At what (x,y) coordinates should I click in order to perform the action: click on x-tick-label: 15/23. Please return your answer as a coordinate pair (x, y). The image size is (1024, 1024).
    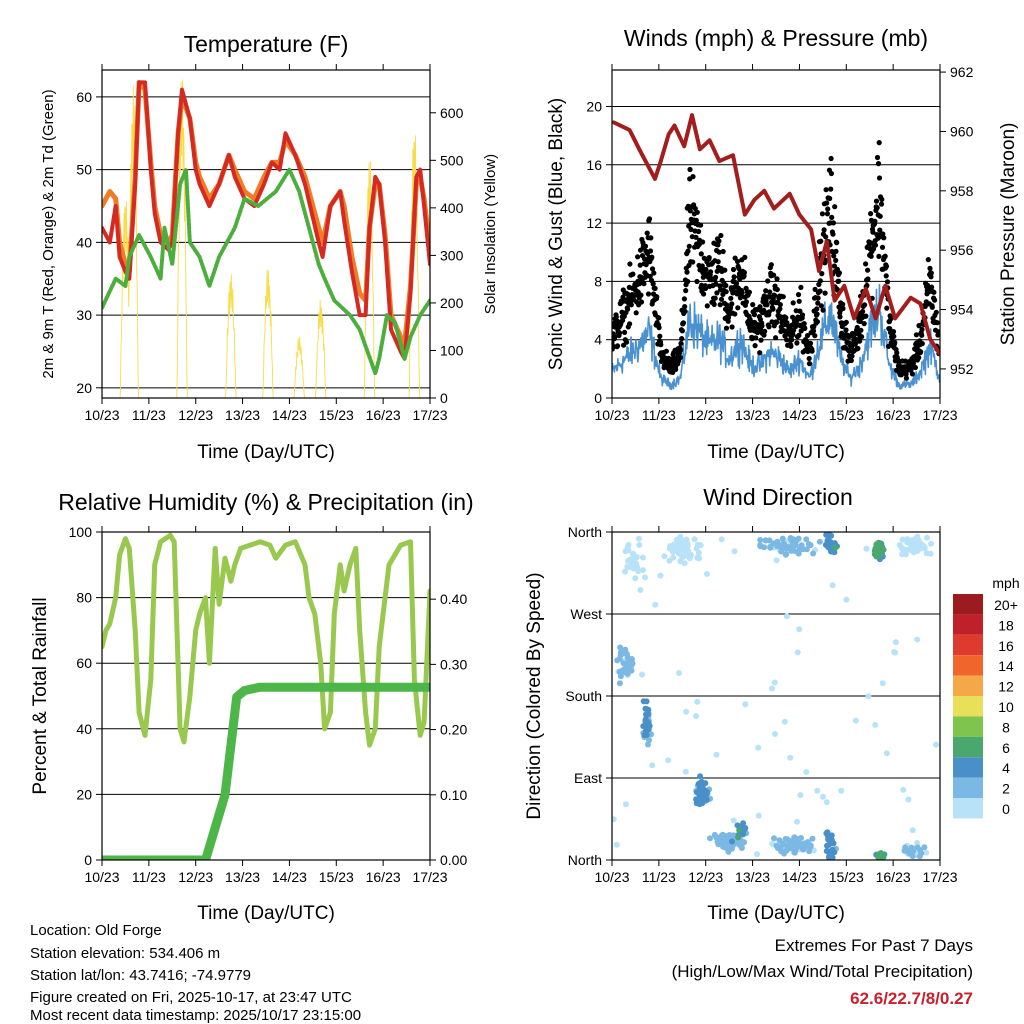
    Looking at the image, I should click on (336, 415).